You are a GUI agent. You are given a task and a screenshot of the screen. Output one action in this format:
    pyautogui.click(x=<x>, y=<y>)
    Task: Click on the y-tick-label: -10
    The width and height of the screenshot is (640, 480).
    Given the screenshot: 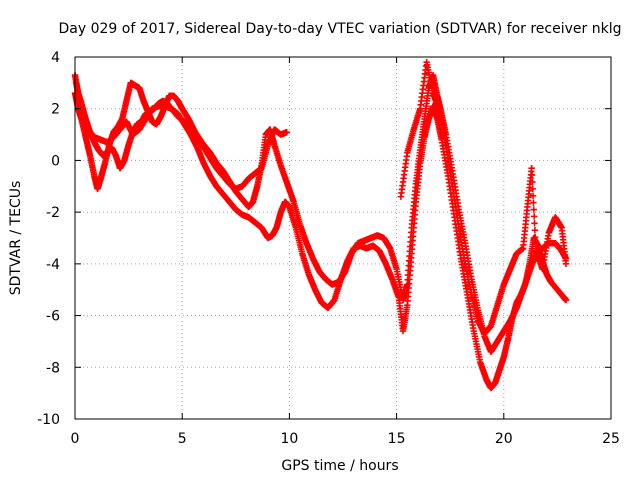 What is the action you would take?
    pyautogui.click(x=48, y=420)
    